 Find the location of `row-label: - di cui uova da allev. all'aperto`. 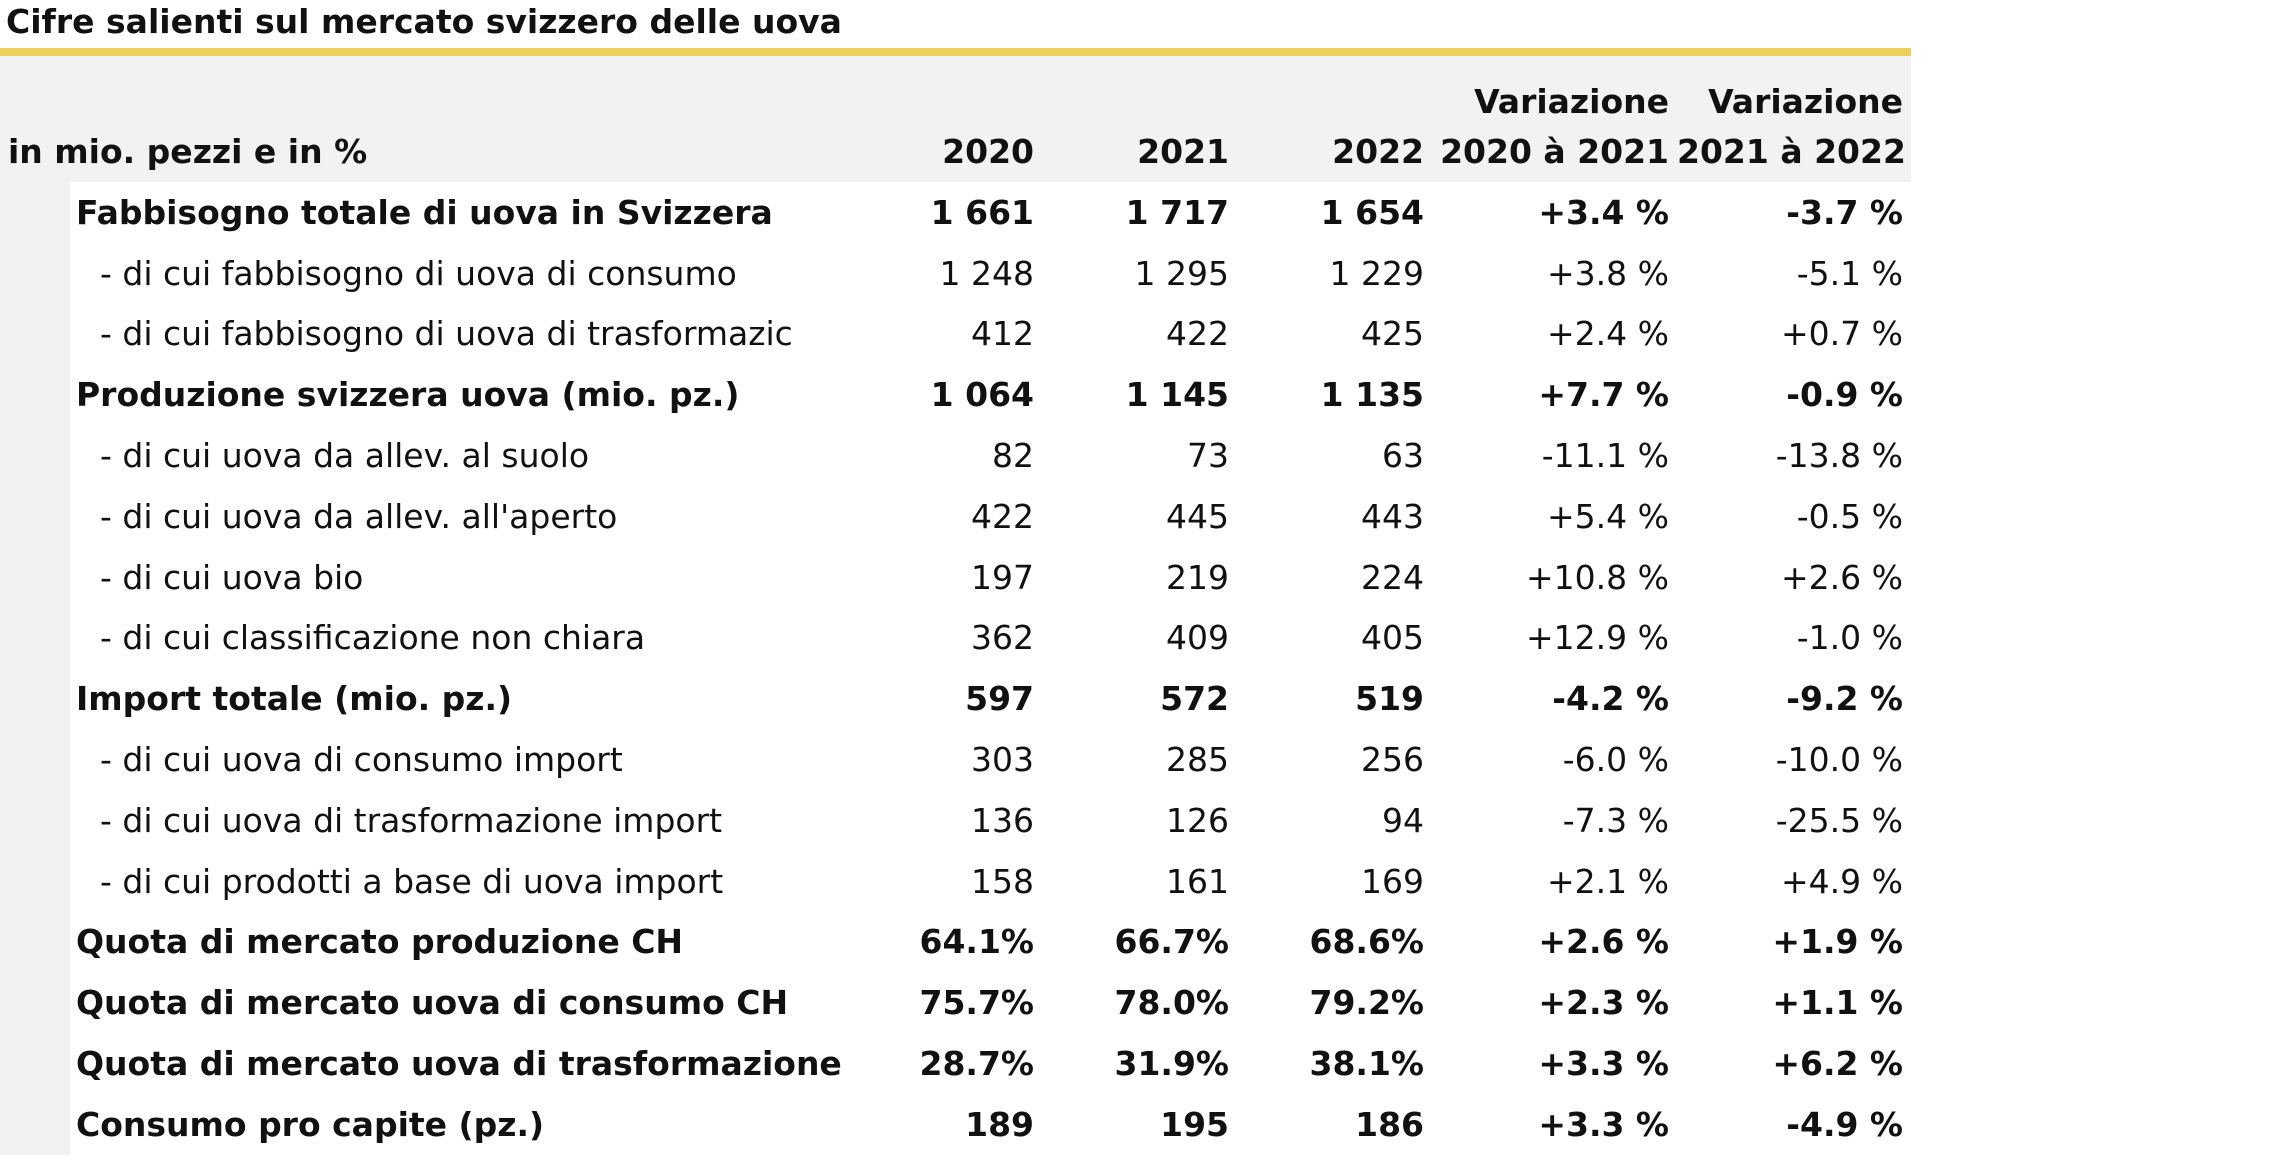

row-label: - di cui uova da allev. all'aperto is located at coordinates (359, 516).